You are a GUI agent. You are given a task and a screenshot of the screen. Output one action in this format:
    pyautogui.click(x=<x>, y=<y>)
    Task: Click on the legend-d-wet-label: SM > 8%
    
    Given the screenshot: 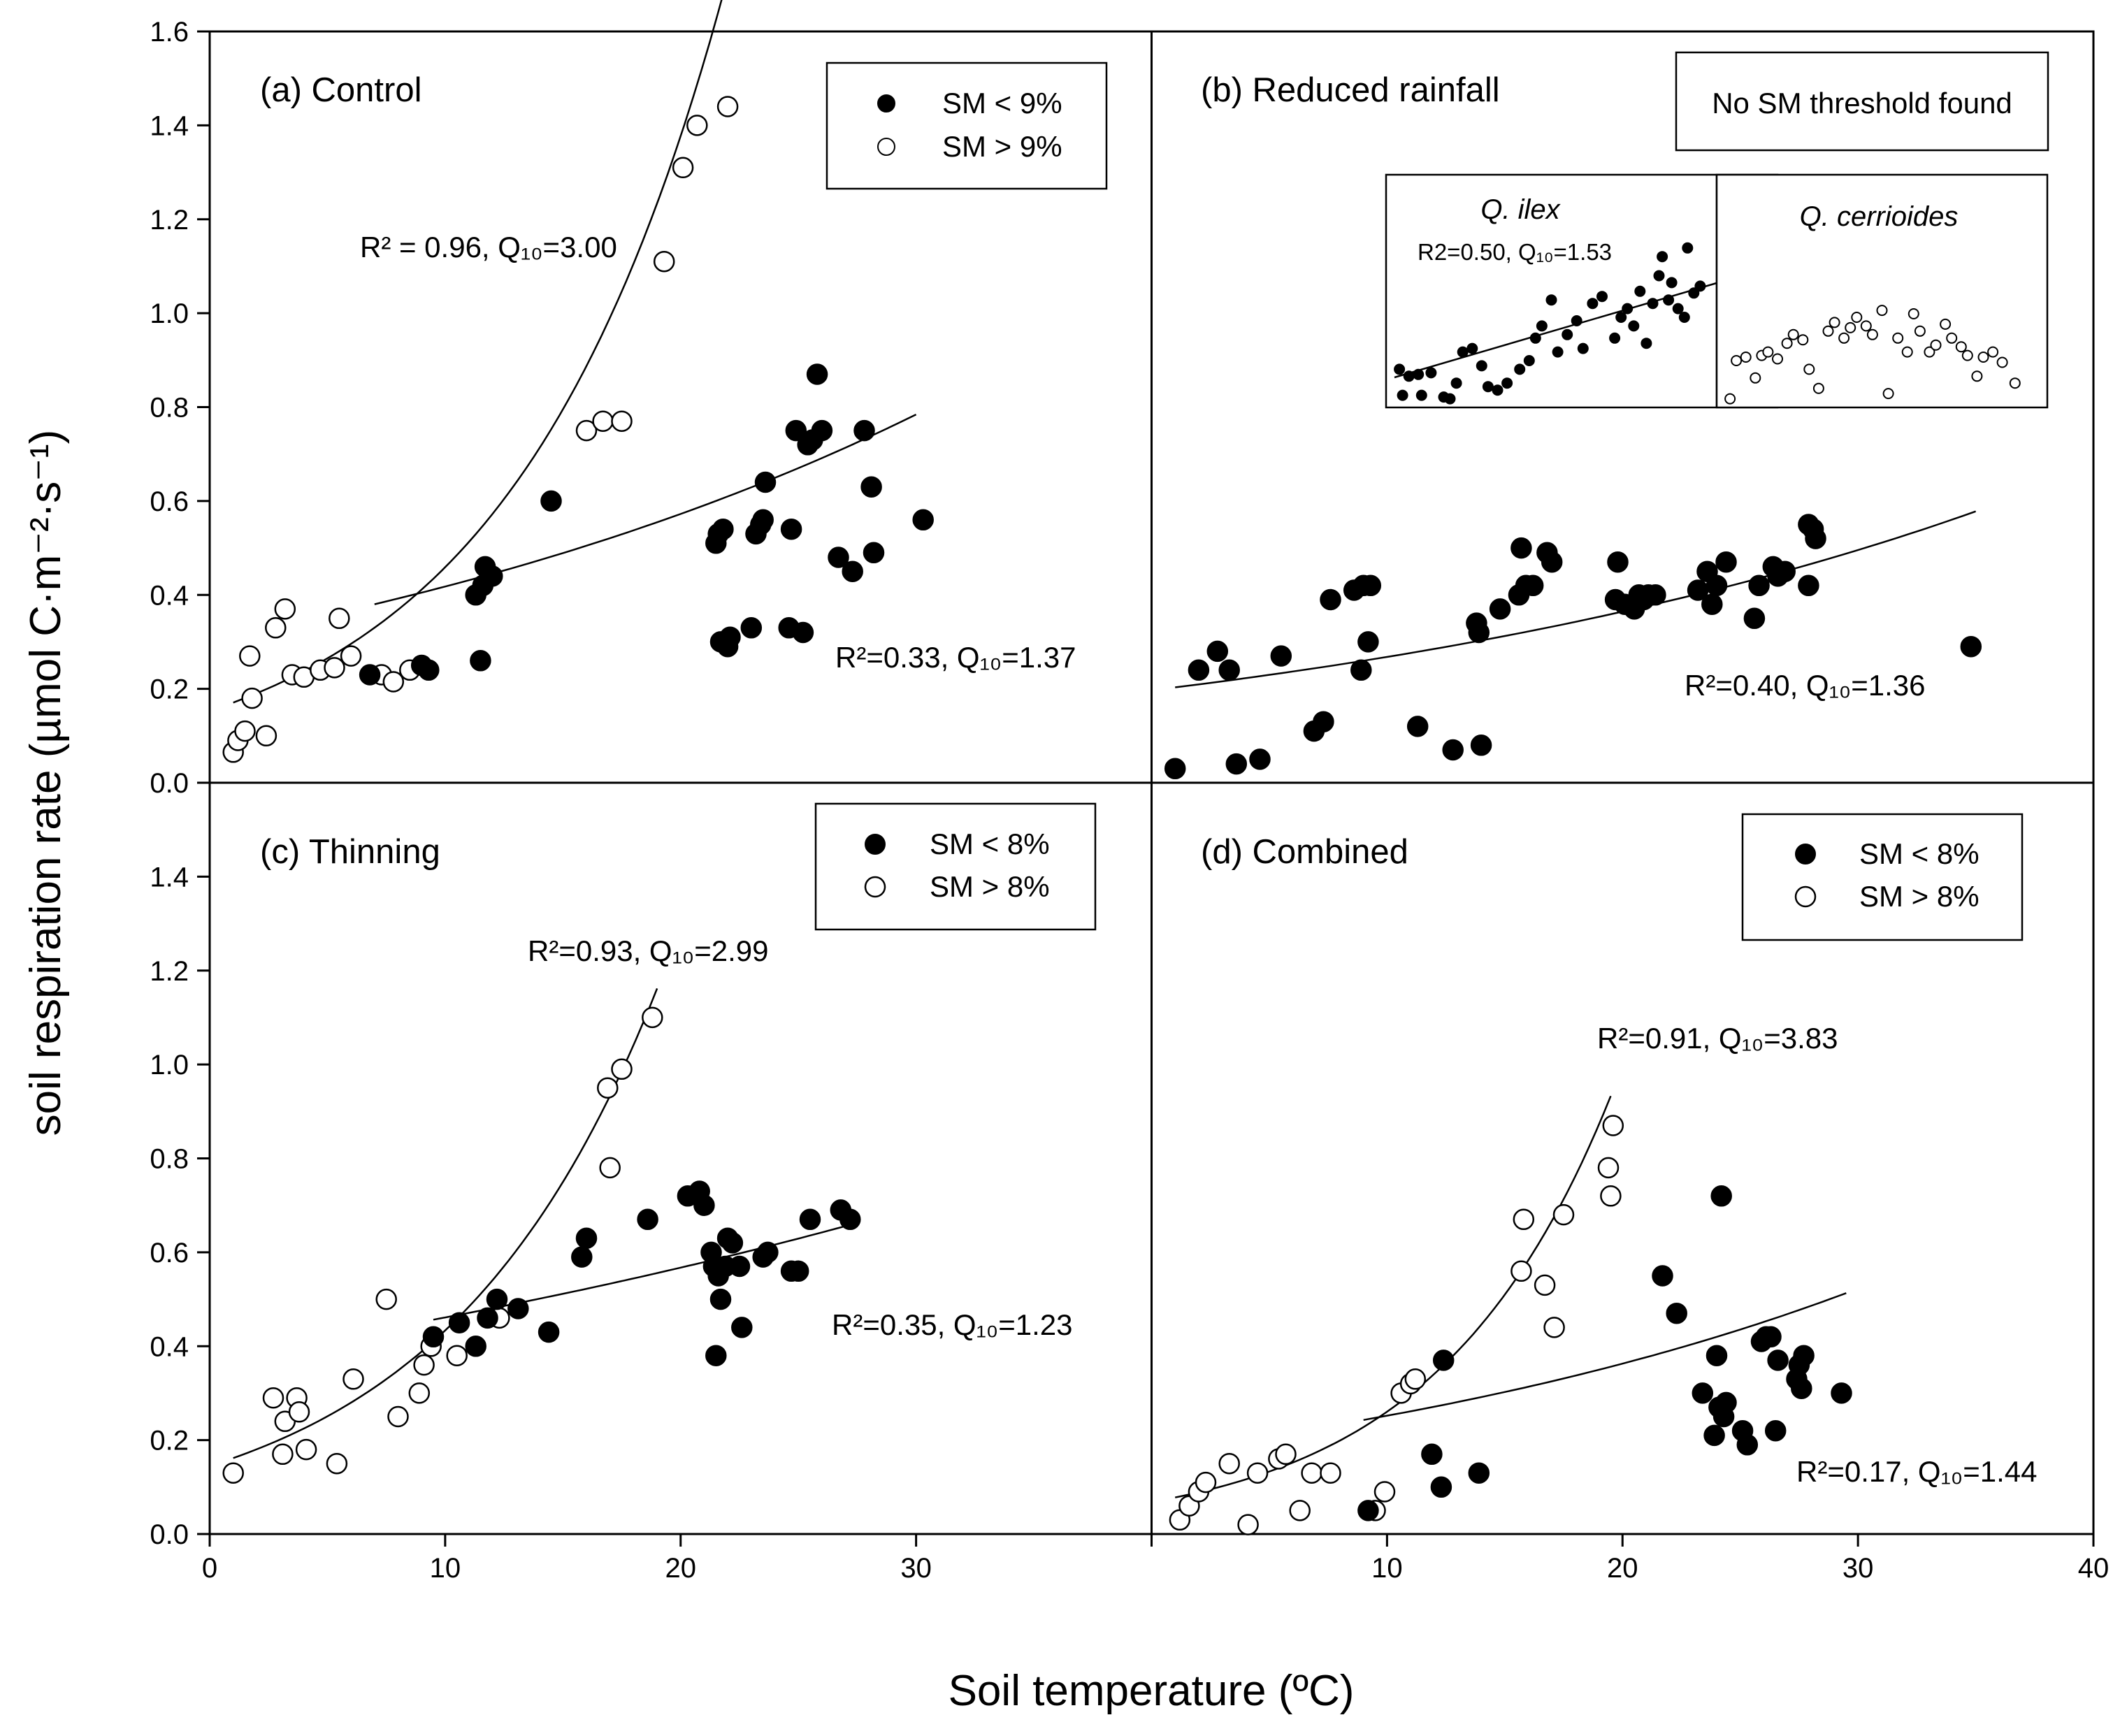 What is the action you would take?
    pyautogui.click(x=1920, y=896)
    